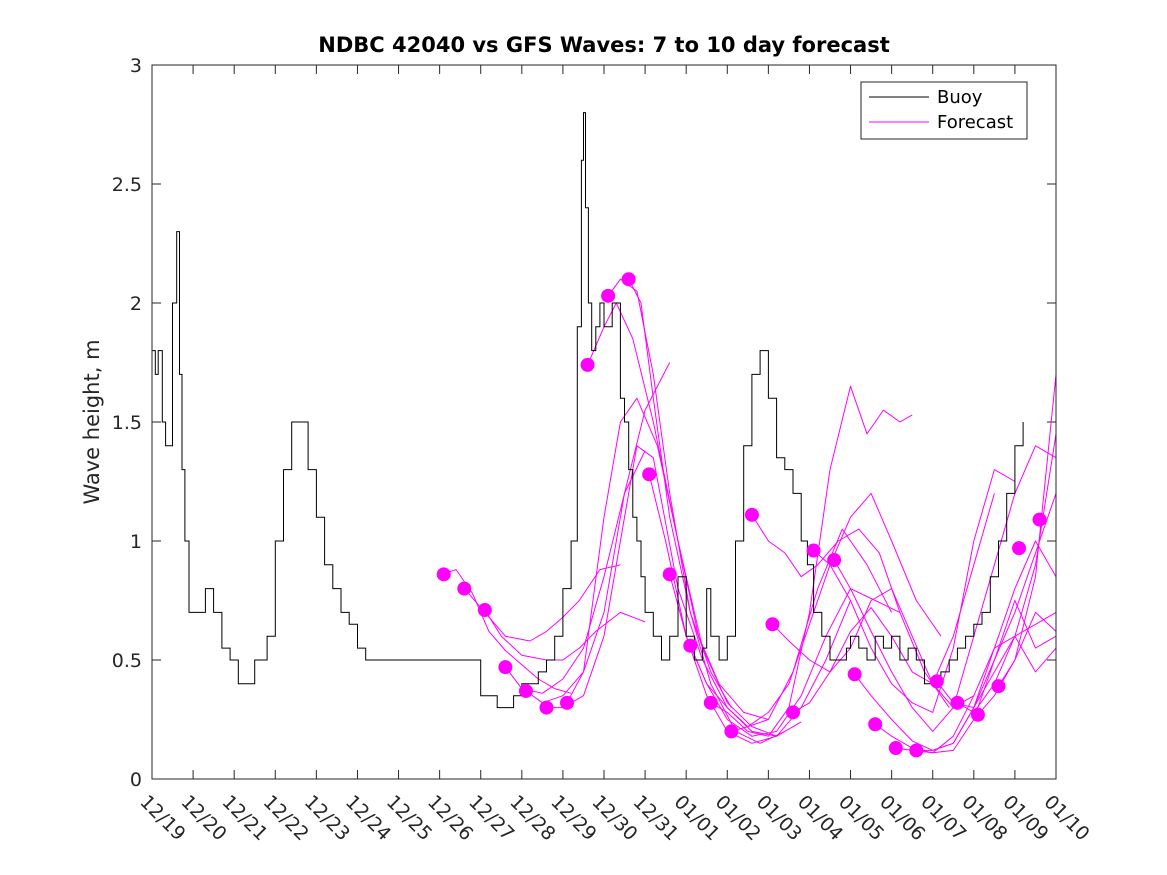 This screenshot has width=1167, height=875. What do you see at coordinates (960, 97) in the screenshot?
I see `legend-label-buoy: Buoy` at bounding box center [960, 97].